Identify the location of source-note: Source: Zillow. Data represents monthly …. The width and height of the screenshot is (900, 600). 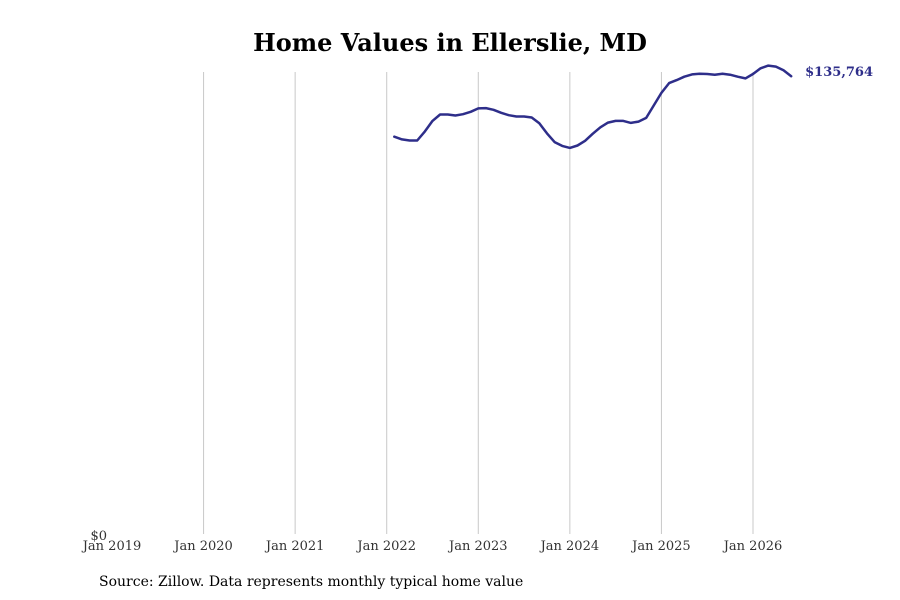
(311, 582).